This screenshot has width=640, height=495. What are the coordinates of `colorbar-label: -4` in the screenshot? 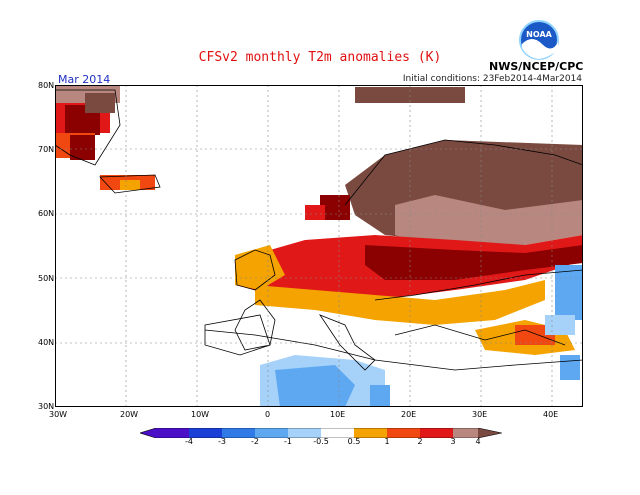 It's located at (189, 441).